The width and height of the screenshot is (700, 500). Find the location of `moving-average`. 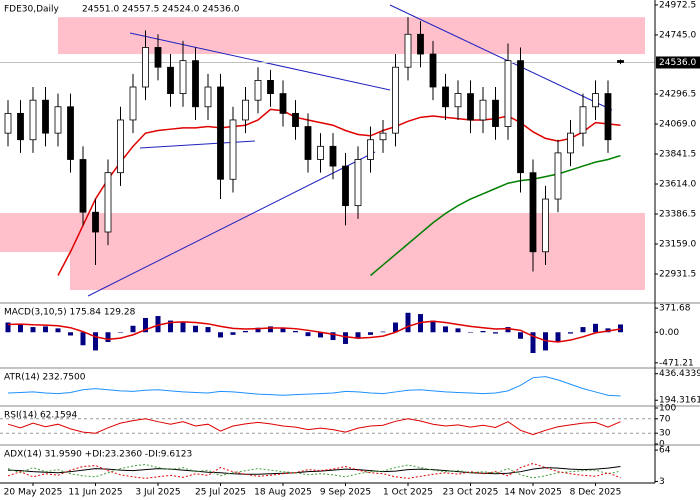

moving-average is located at coordinates (495, 215).